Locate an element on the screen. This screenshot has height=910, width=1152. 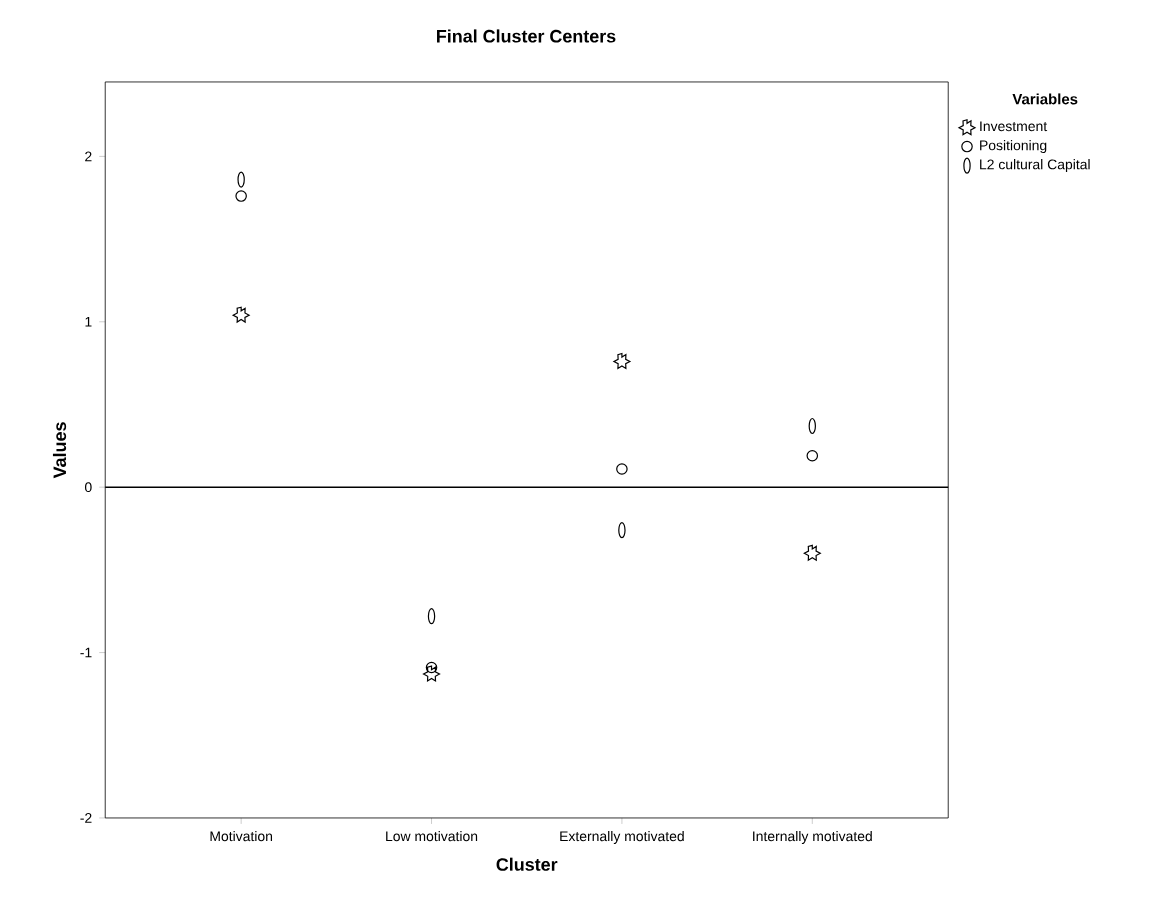
x-axis-title: Cluster is located at coordinates (527, 864).